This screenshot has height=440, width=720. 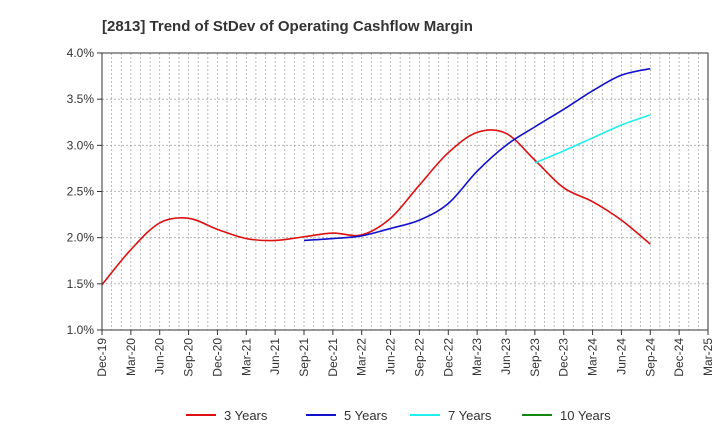 I want to click on y-tick-label: 3.0%, so click(x=81, y=145).